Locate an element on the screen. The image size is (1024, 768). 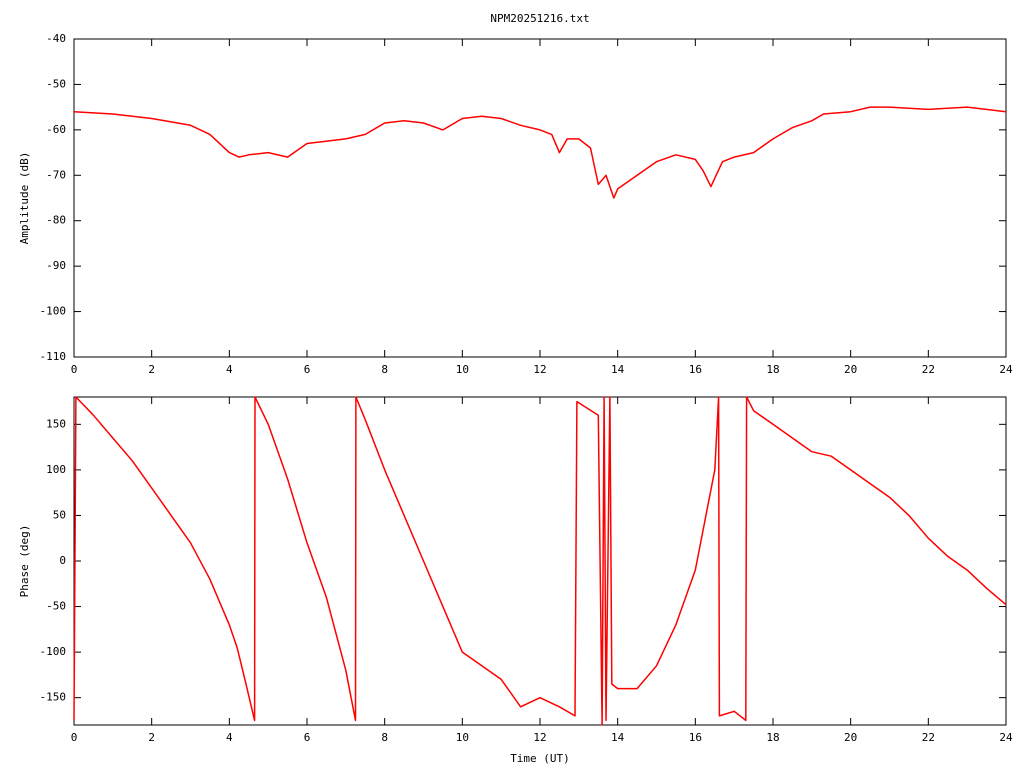
y-tick-label: -90 is located at coordinates (56, 265).